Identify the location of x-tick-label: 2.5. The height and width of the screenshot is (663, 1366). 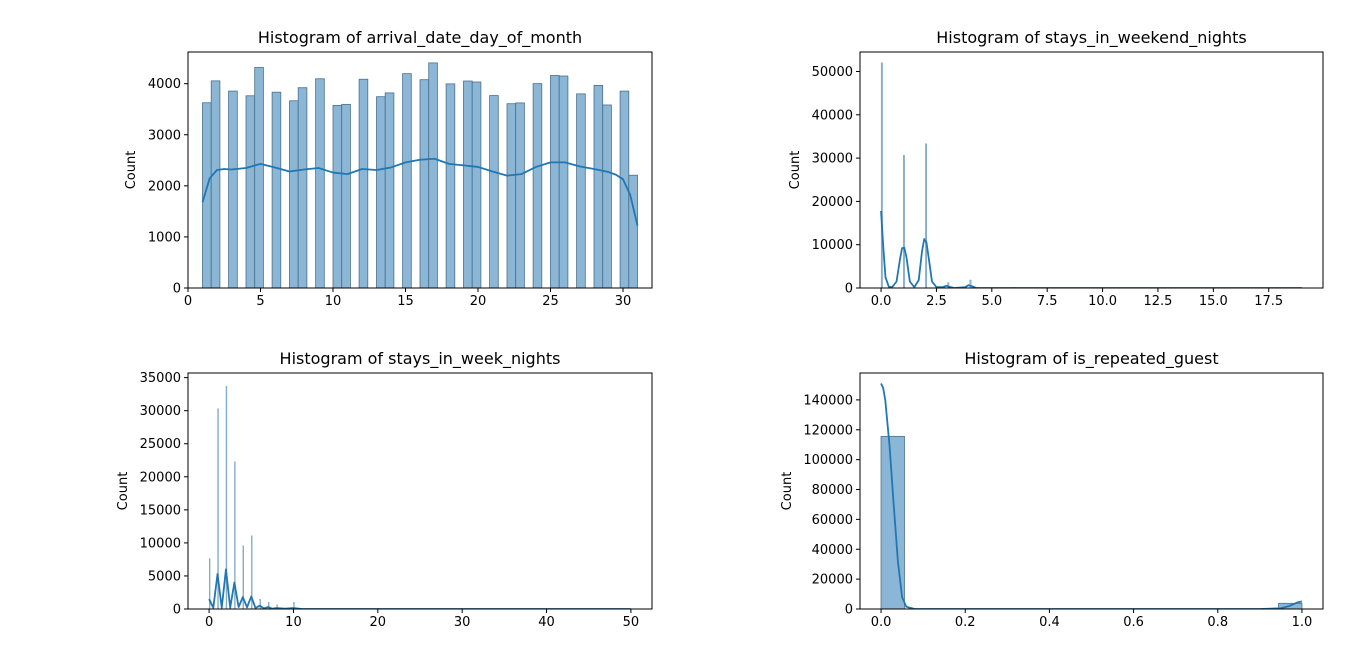
(936, 301).